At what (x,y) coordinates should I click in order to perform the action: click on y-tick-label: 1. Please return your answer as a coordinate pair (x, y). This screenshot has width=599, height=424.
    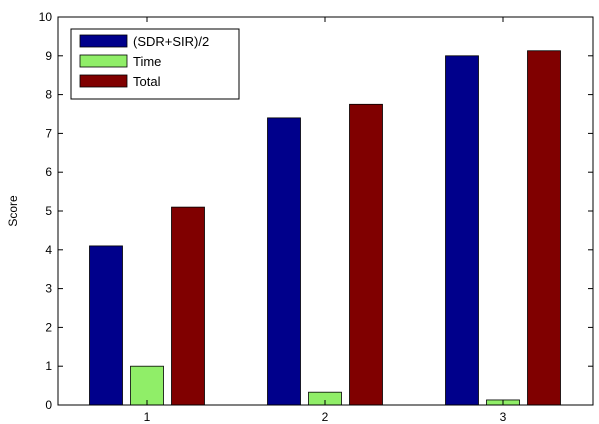
    Looking at the image, I should click on (48, 366).